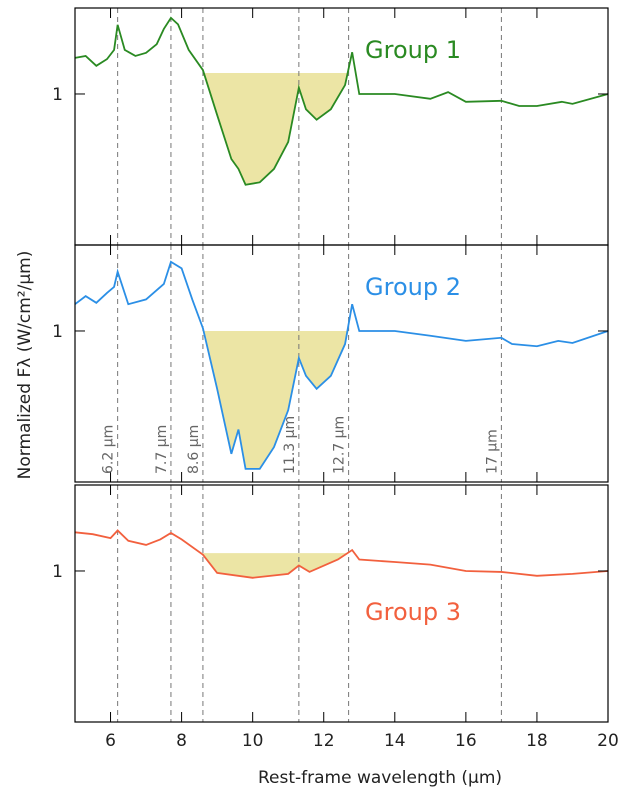  What do you see at coordinates (181, 741) in the screenshot?
I see `x-tick-label: 8` at bounding box center [181, 741].